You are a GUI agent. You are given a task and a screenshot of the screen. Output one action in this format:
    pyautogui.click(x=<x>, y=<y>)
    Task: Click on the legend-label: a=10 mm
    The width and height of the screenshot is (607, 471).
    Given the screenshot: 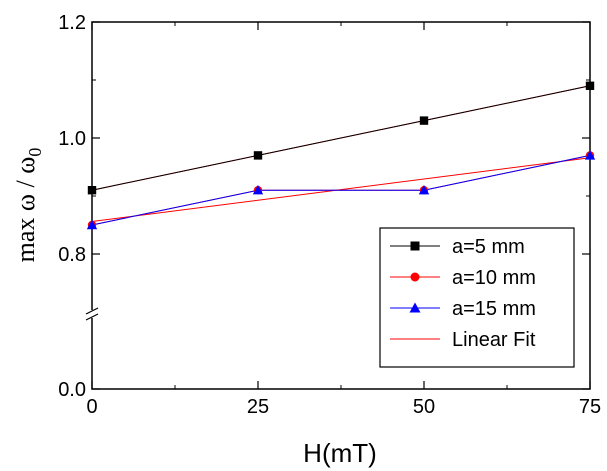 What is the action you would take?
    pyautogui.click(x=494, y=278)
    